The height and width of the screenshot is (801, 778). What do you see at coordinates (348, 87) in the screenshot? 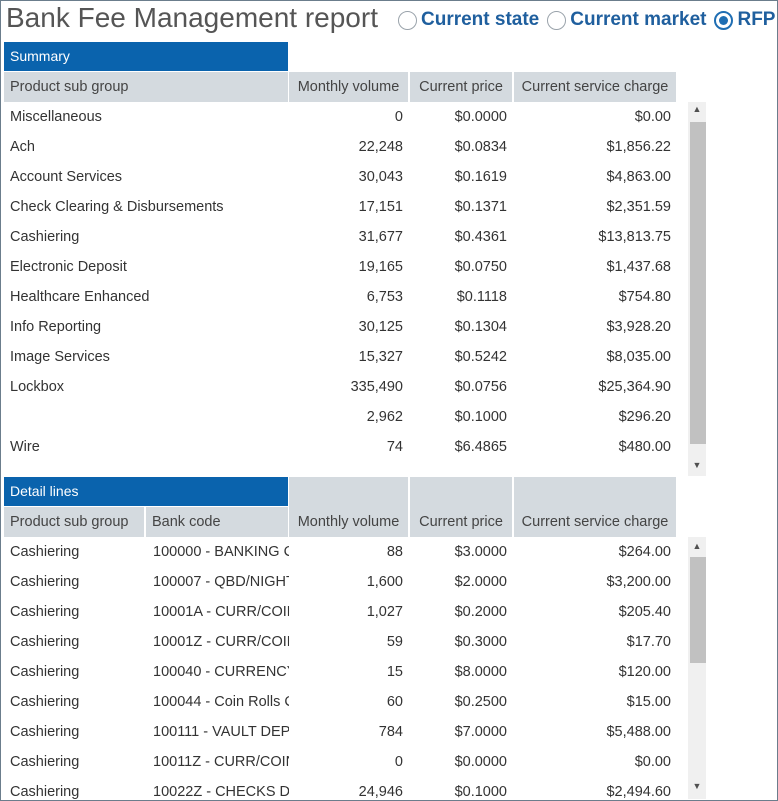
I see `summary-header-monthly-volume: Monthly volume` at bounding box center [348, 87].